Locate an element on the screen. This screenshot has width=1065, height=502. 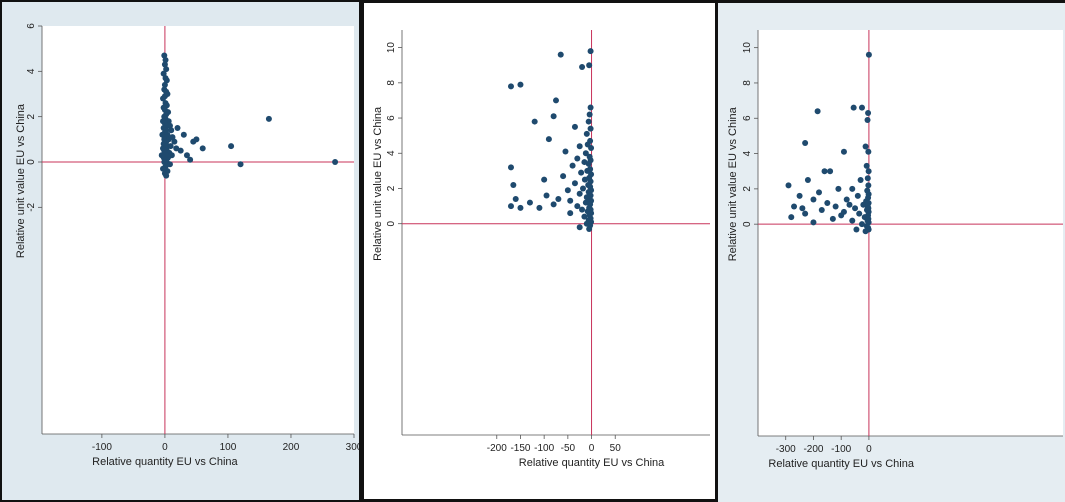
y-axis-title: Relative unit value EU vs China is located at coordinates (21, 180).